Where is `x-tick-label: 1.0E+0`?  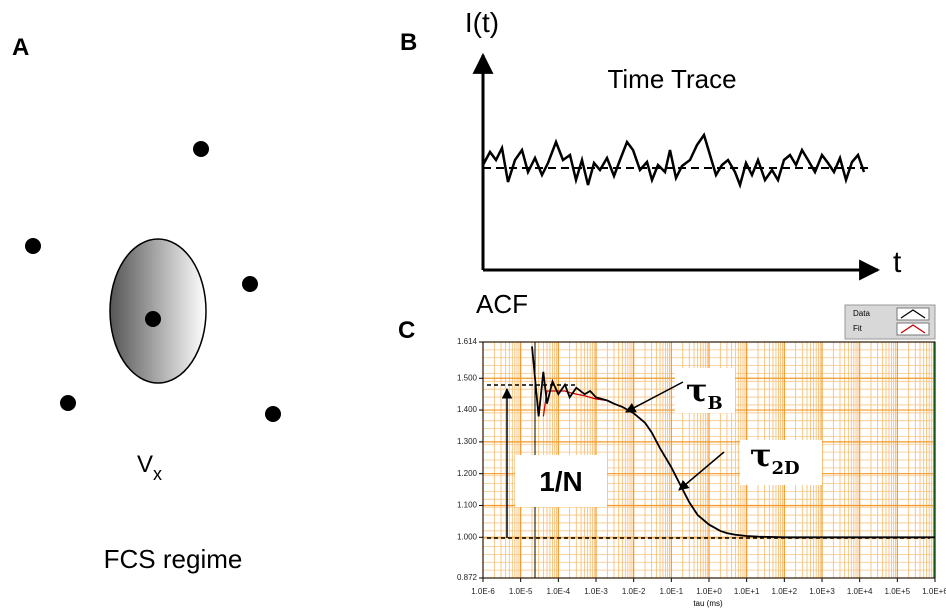
x-tick-label: 1.0E+0 is located at coordinates (709, 591).